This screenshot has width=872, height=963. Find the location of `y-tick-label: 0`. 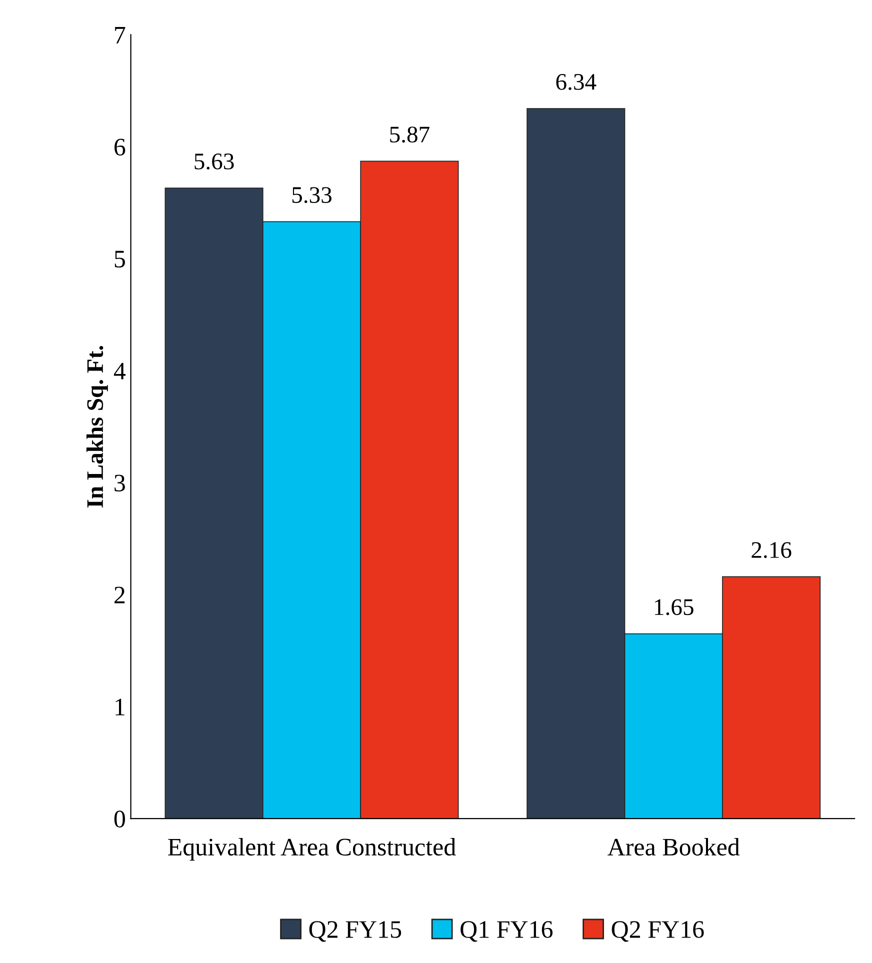

y-tick-label: 0 is located at coordinates (119, 819).